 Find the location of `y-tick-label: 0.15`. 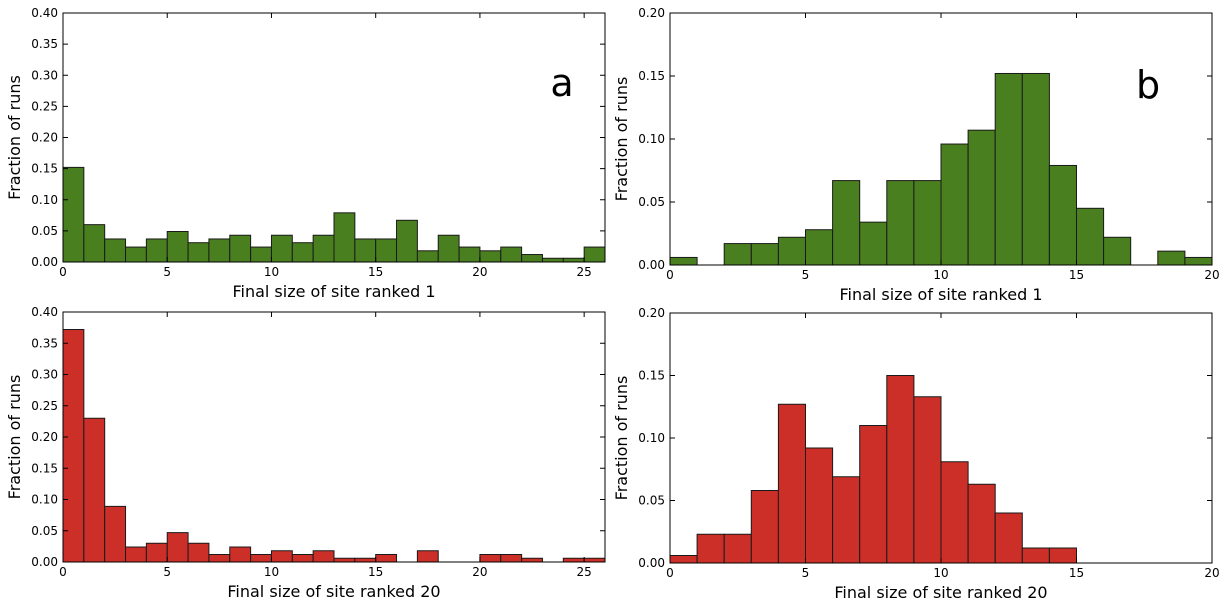

y-tick-label: 0.15 is located at coordinates (44, 468).